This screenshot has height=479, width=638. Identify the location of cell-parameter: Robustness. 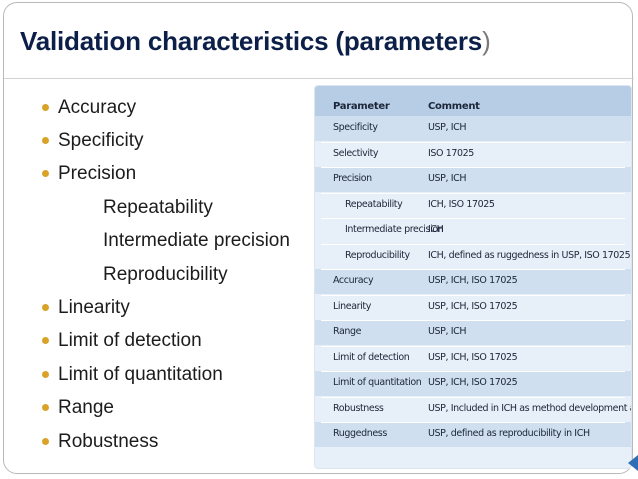
(358, 408).